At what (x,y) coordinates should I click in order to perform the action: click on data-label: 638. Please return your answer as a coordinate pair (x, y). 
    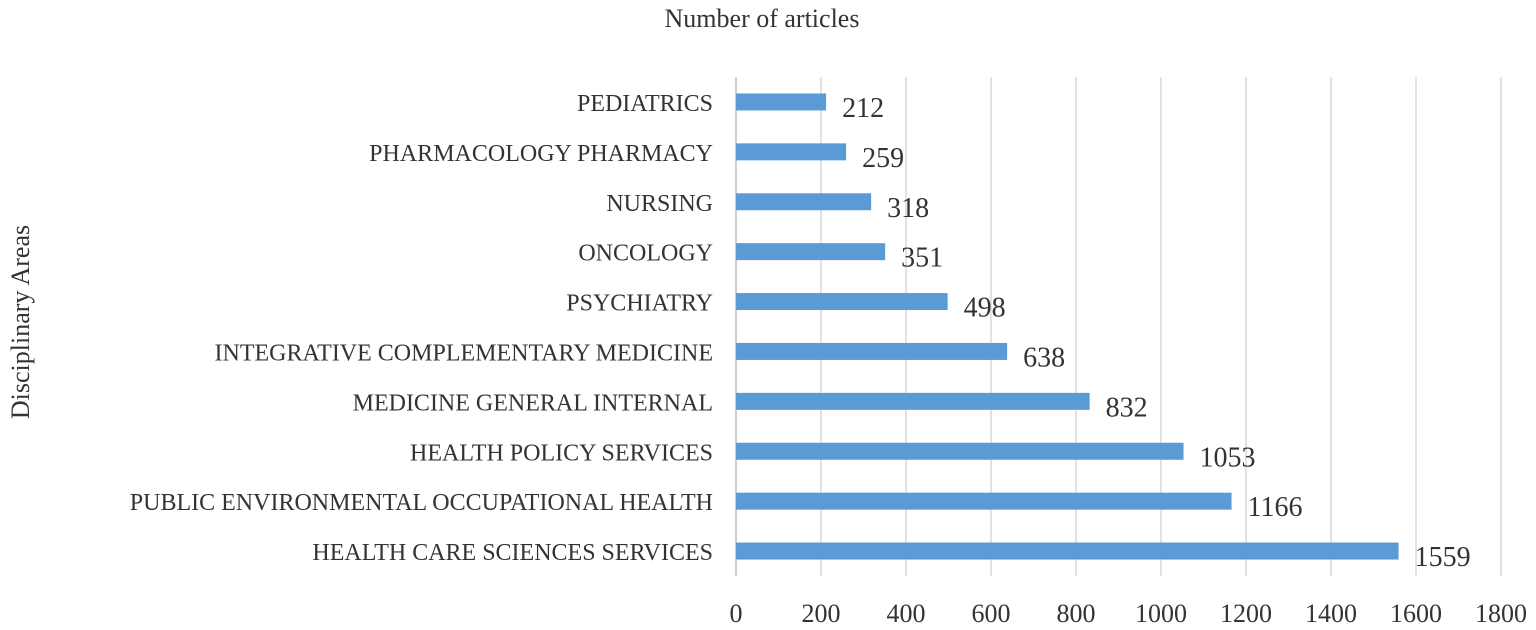
    Looking at the image, I should click on (1044, 357).